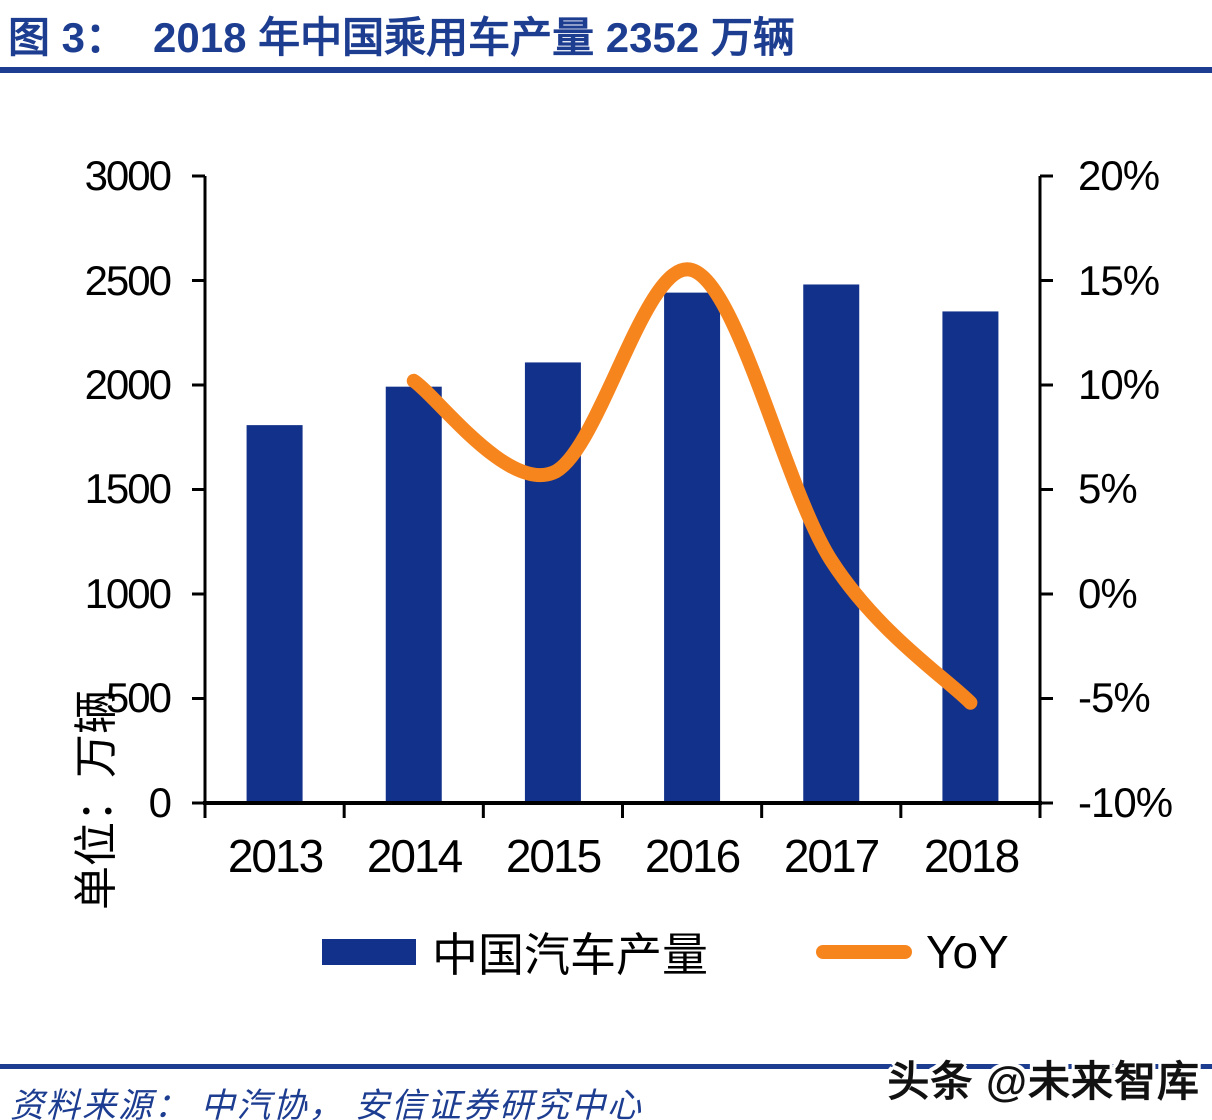 The height and width of the screenshot is (1120, 1212). I want to click on bar-2015, so click(552, 581).